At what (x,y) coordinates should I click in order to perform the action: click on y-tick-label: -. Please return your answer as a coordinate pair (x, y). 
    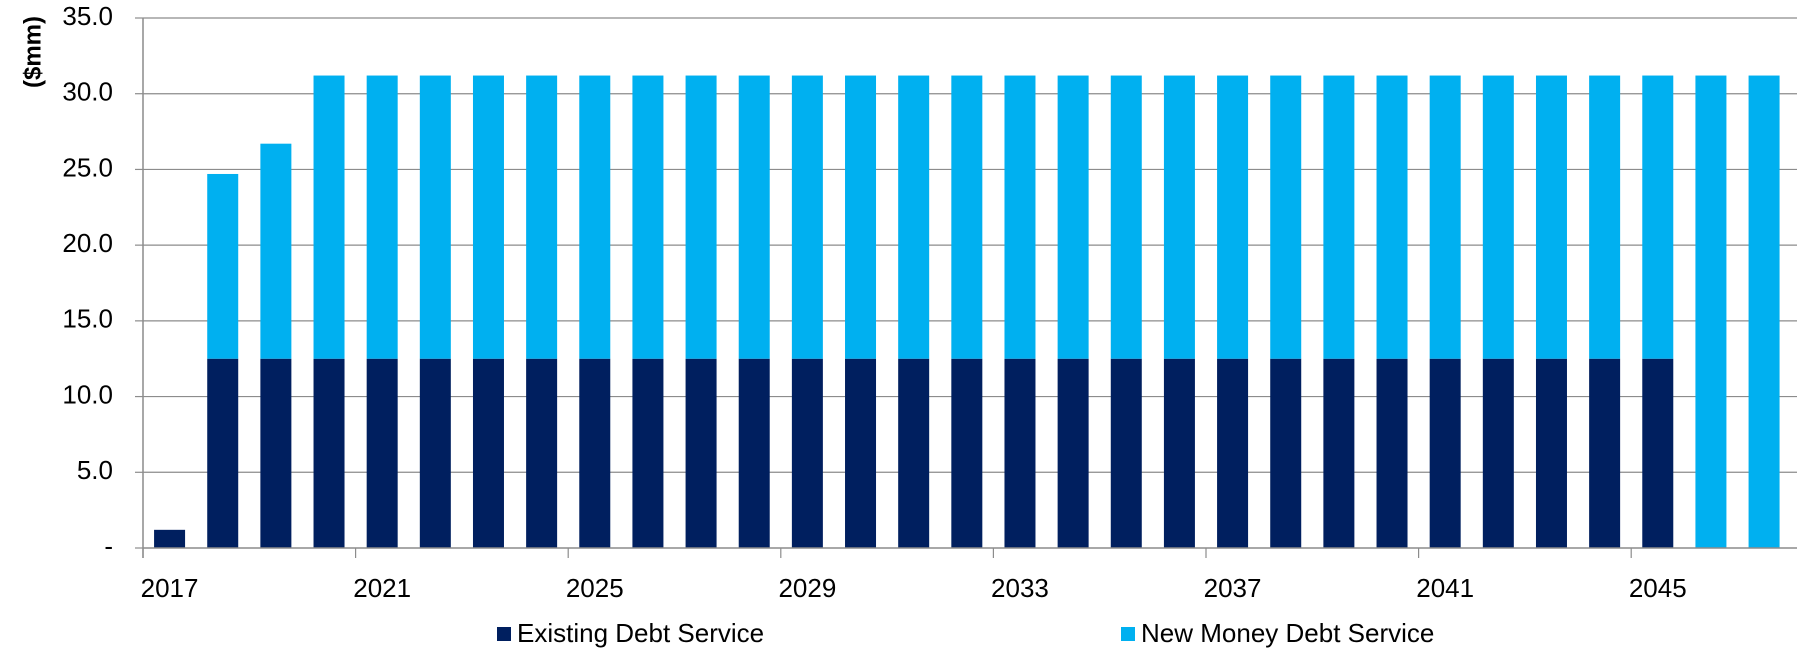
    Looking at the image, I should click on (108, 546).